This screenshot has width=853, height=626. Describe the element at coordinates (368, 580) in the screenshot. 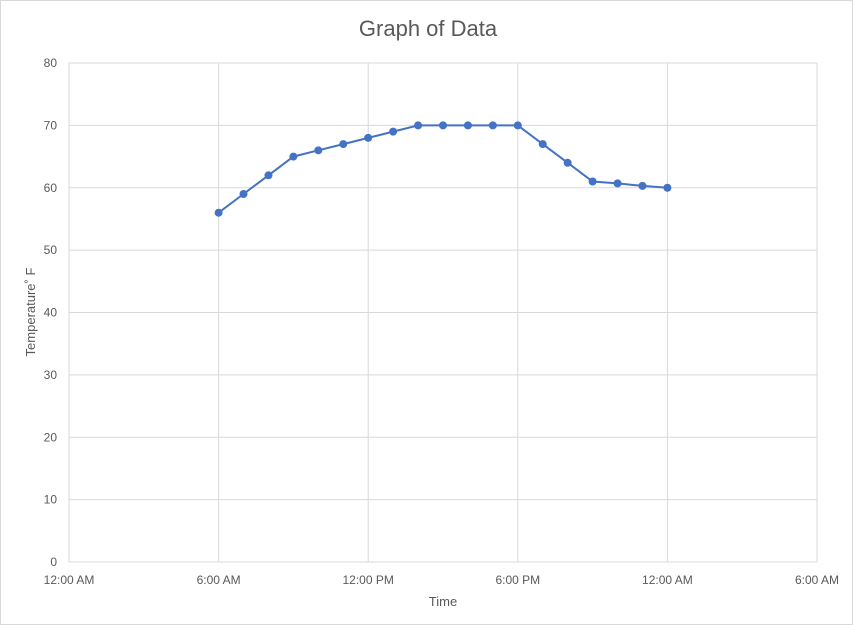

I see `x-tick-label-2: 12:00 PM` at that location.